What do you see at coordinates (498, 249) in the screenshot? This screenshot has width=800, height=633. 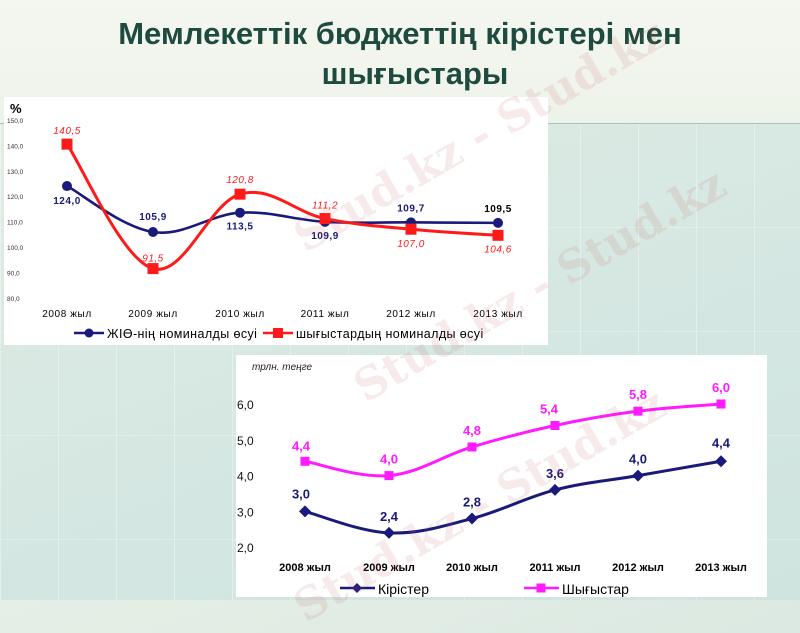 I see `data-label: 104,6` at bounding box center [498, 249].